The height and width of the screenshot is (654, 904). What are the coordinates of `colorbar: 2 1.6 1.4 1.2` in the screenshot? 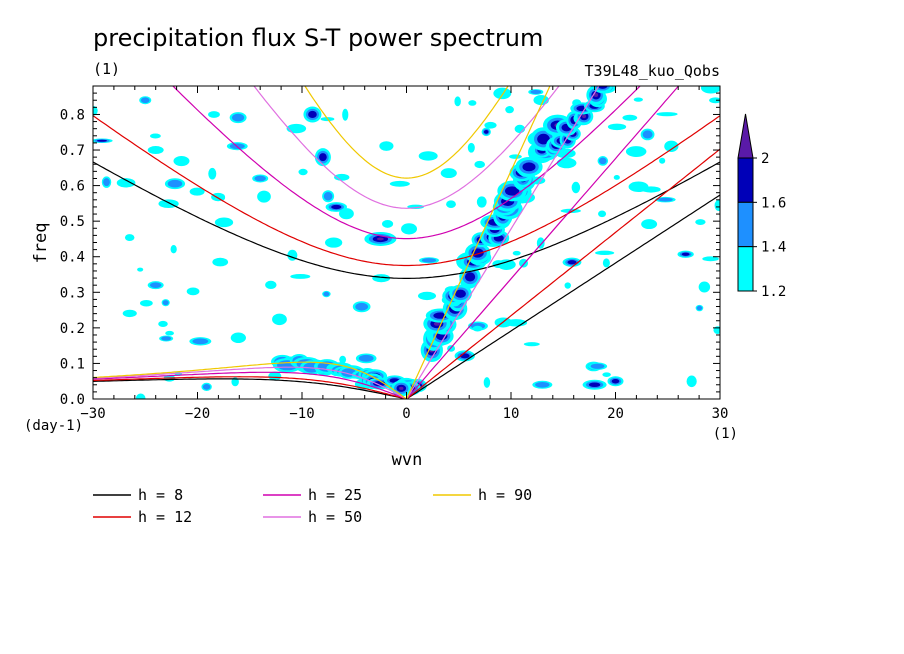 It's located at (761, 206).